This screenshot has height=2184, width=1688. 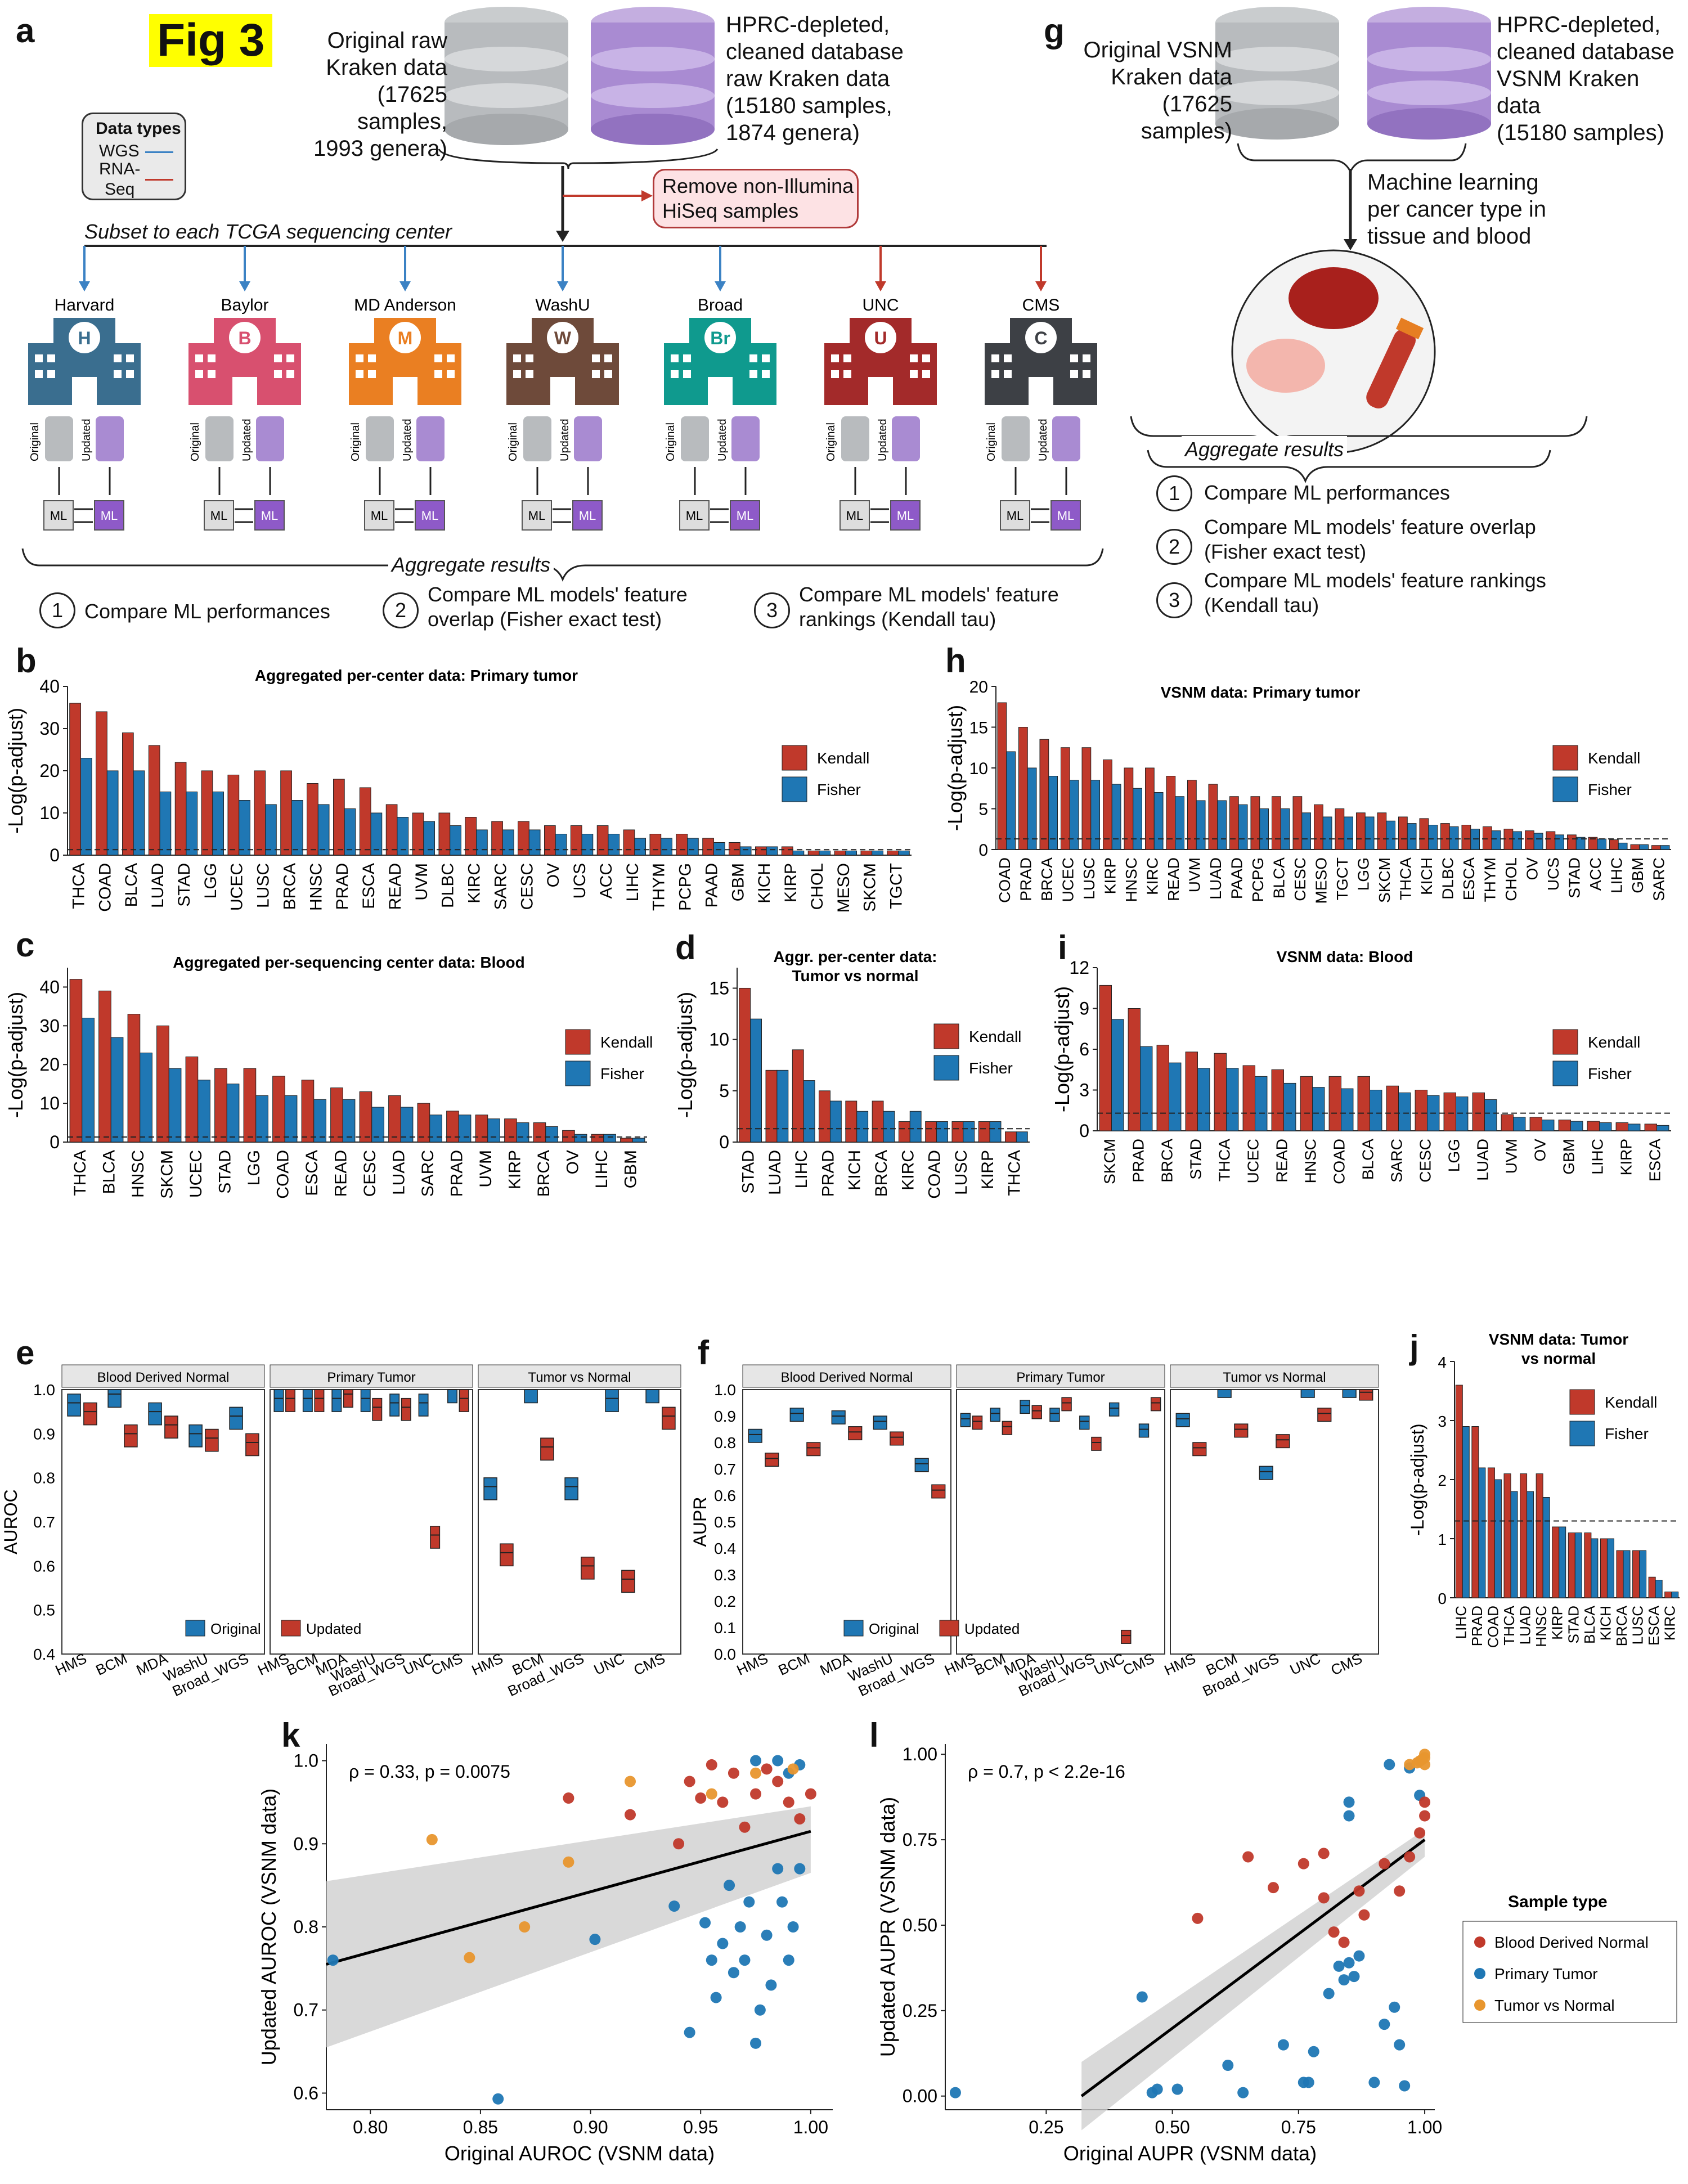 What do you see at coordinates (562, 424) in the screenshot?
I see `building-icon-washu: W Original Updated ML ML` at bounding box center [562, 424].